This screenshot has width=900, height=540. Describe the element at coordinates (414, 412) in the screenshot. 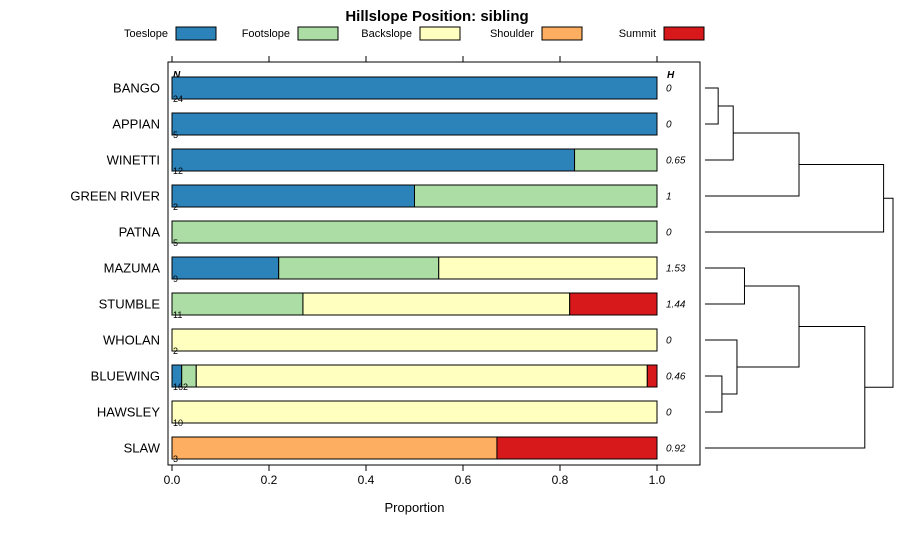

I see `bar-row-hawsley` at that location.